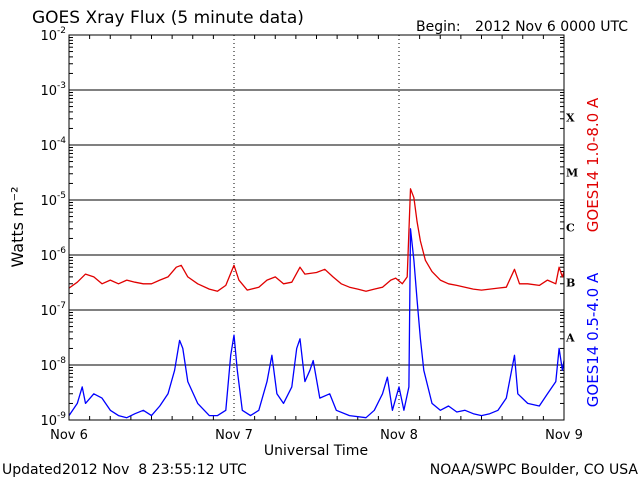  I want to click on y-tick-label: 10⁻⁵, so click(53, 200).